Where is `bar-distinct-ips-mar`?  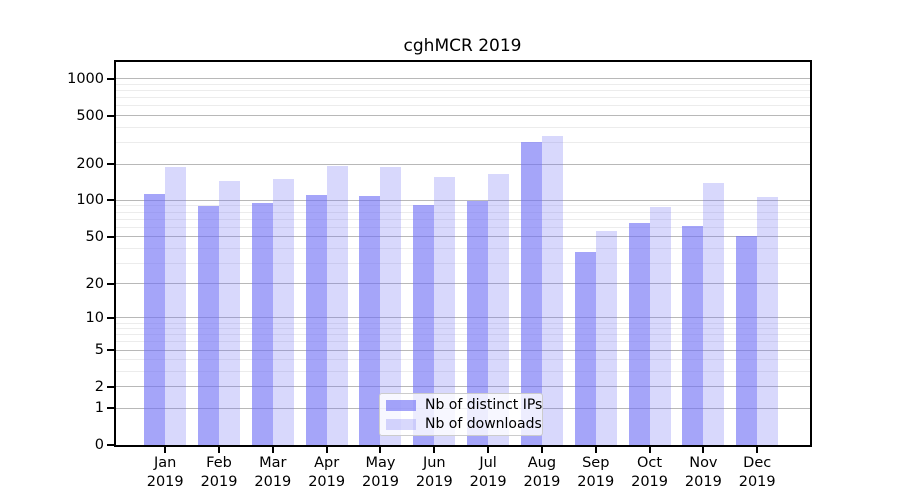
bar-distinct-ips-mar is located at coordinates (262, 324).